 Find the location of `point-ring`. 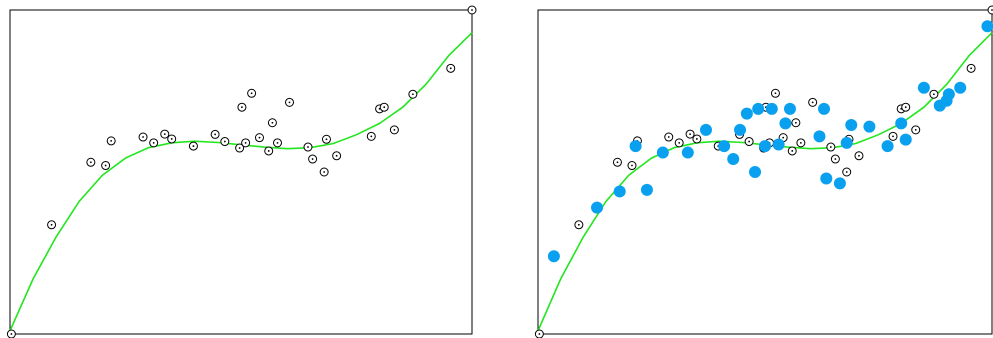

point-ring is located at coordinates (990, 10).